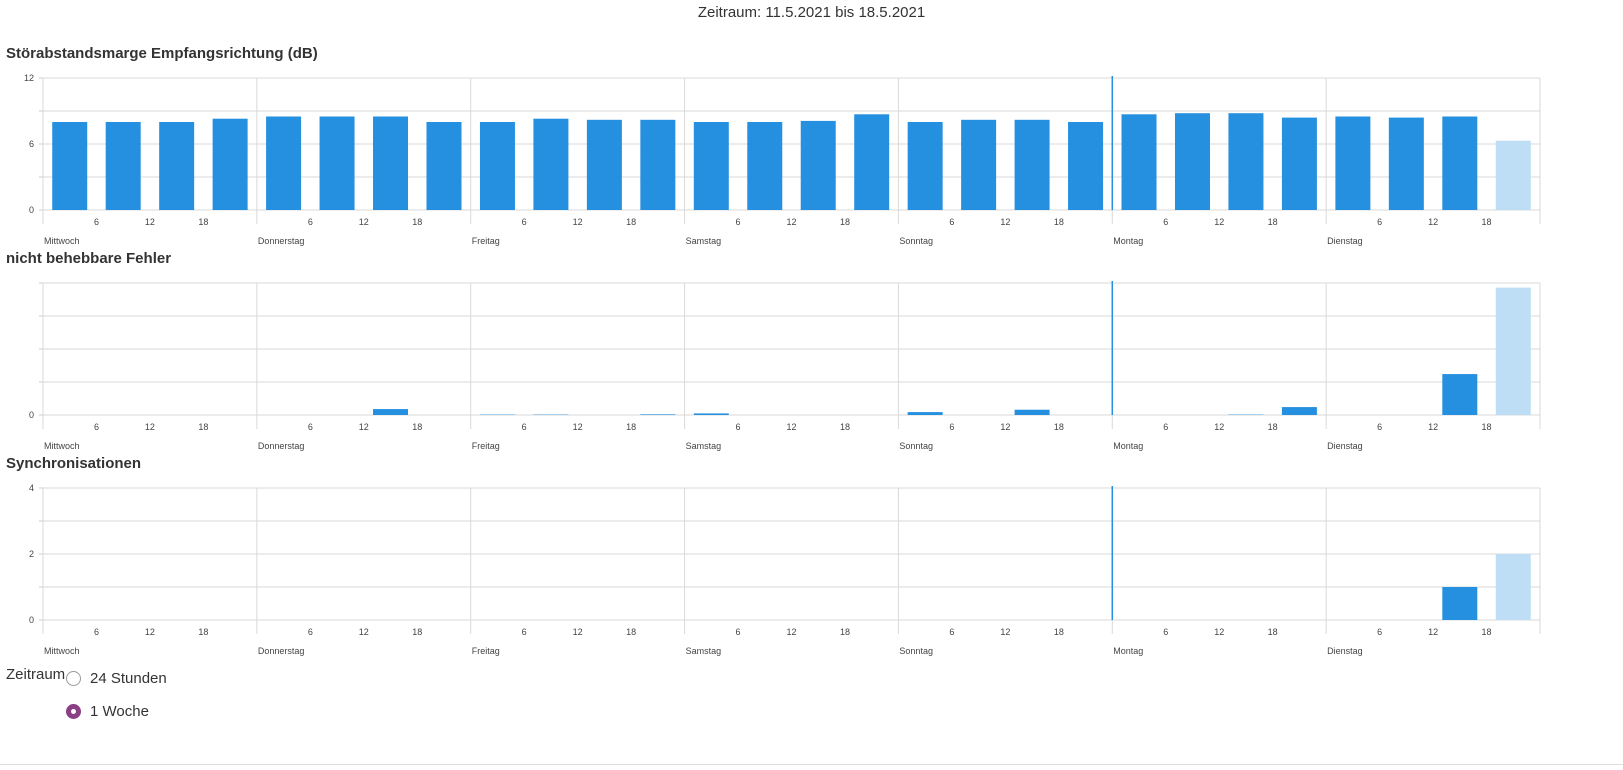 This screenshot has height=770, width=1623. I want to click on option-1-week-label: 1 Woche, so click(119, 711).